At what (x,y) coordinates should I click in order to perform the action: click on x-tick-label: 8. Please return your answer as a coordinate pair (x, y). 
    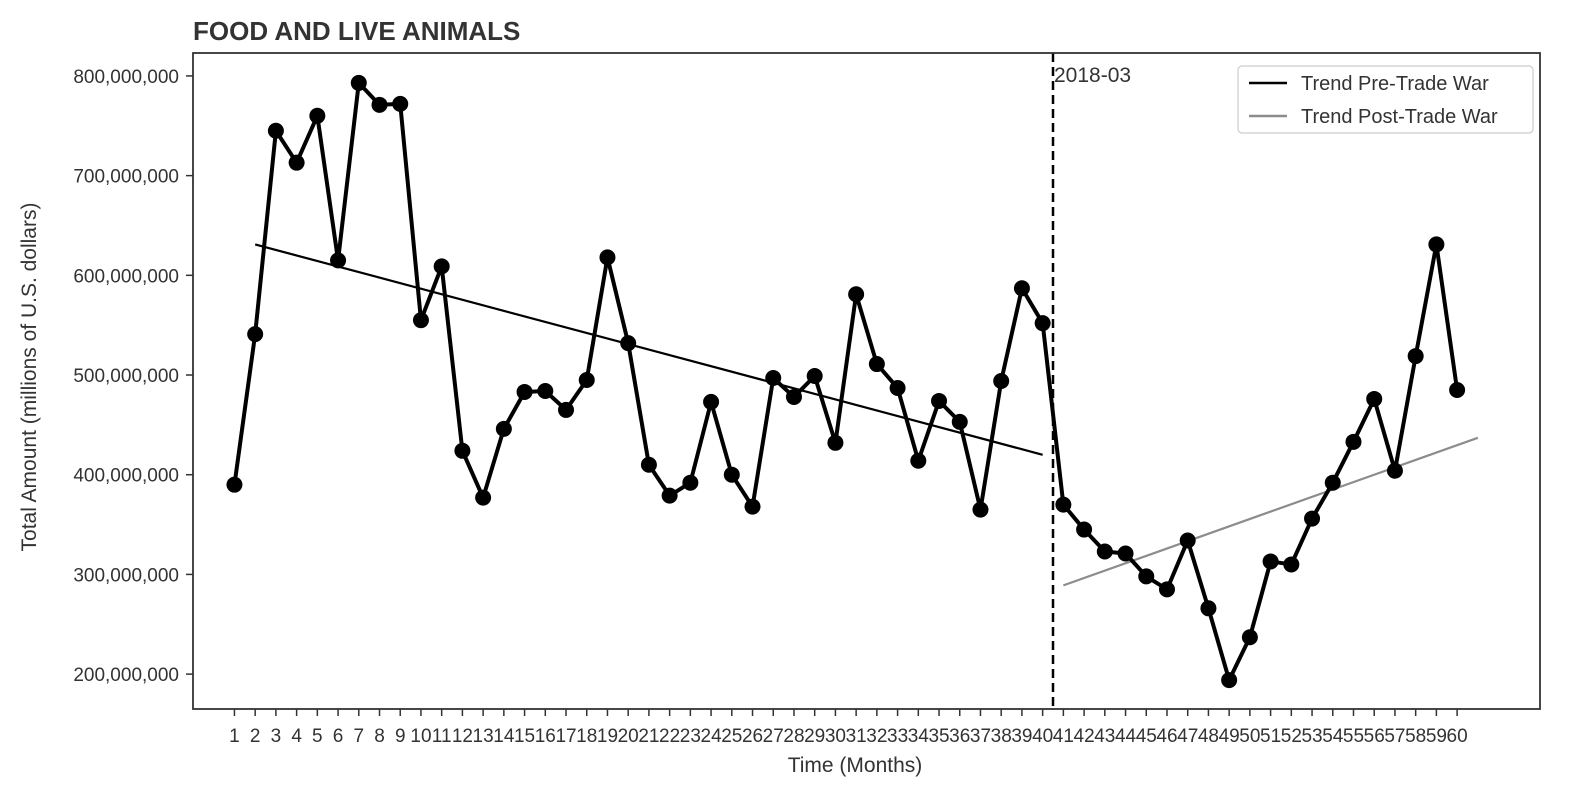
    Looking at the image, I should click on (379, 736).